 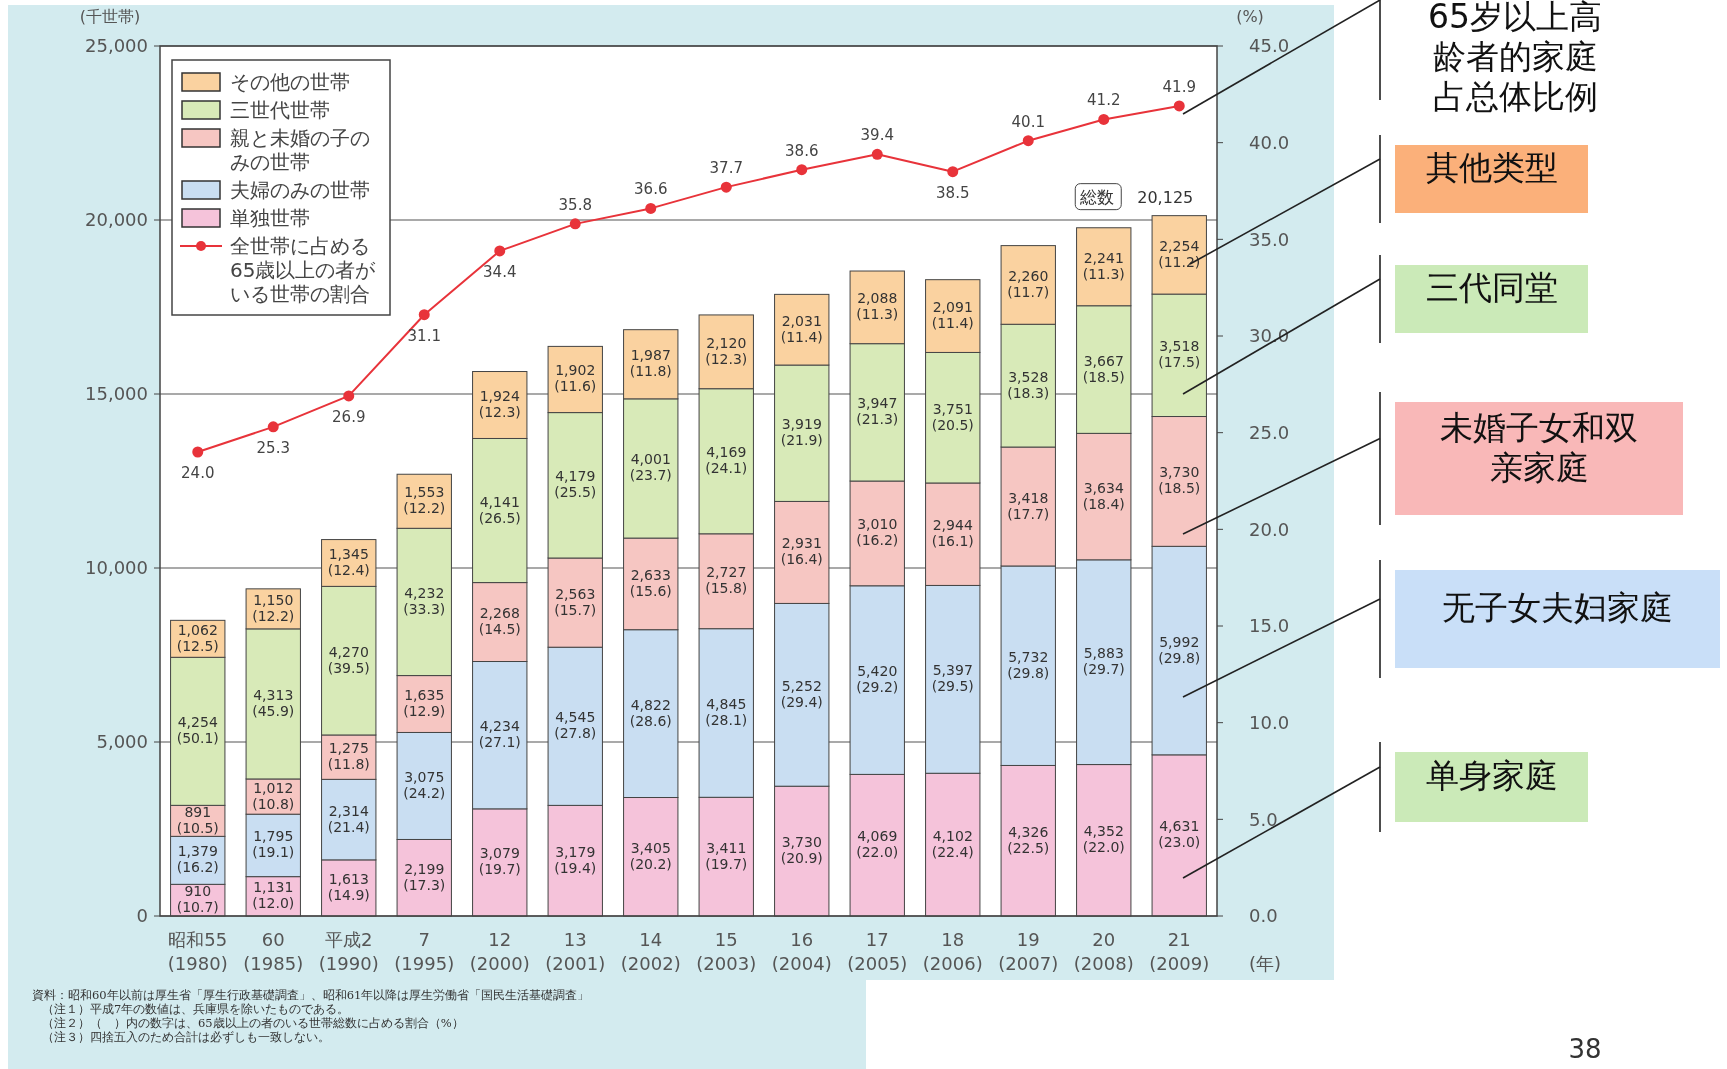 What do you see at coordinates (1269, 432) in the screenshot?
I see `y2-tick-label: 25.0` at bounding box center [1269, 432].